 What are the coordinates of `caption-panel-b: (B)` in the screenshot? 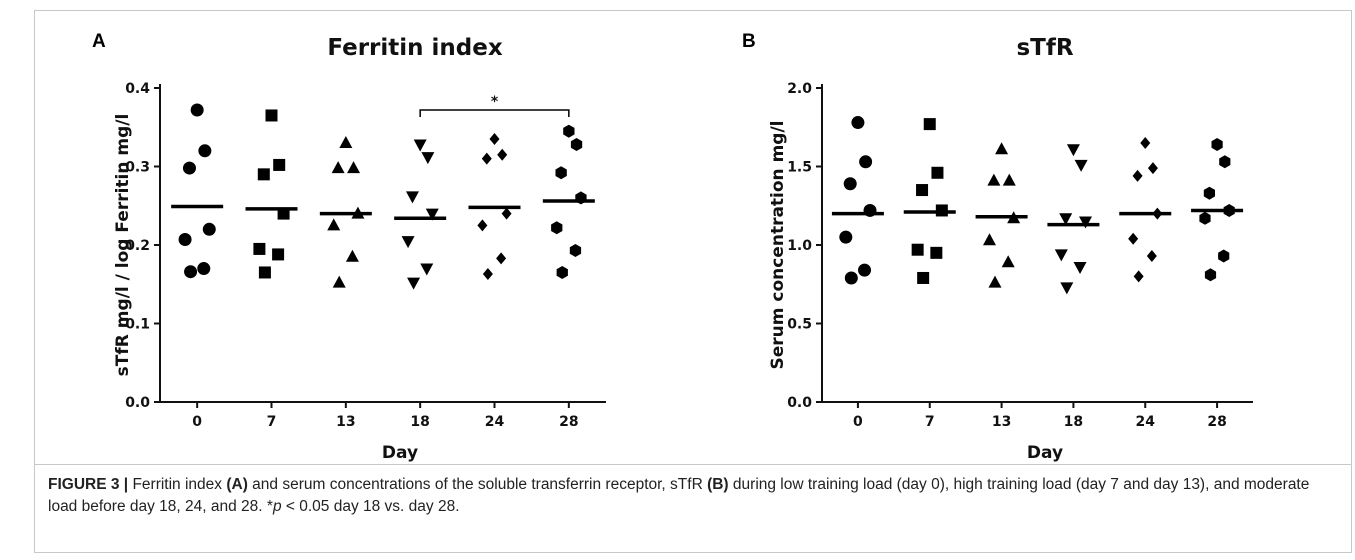 It's located at (718, 484).